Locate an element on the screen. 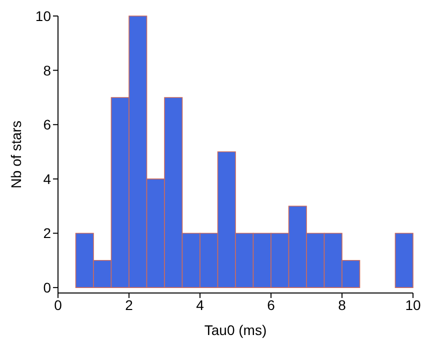 This screenshot has height=349, width=436. x-axis-title: Tau0 (ms) is located at coordinates (235, 330).